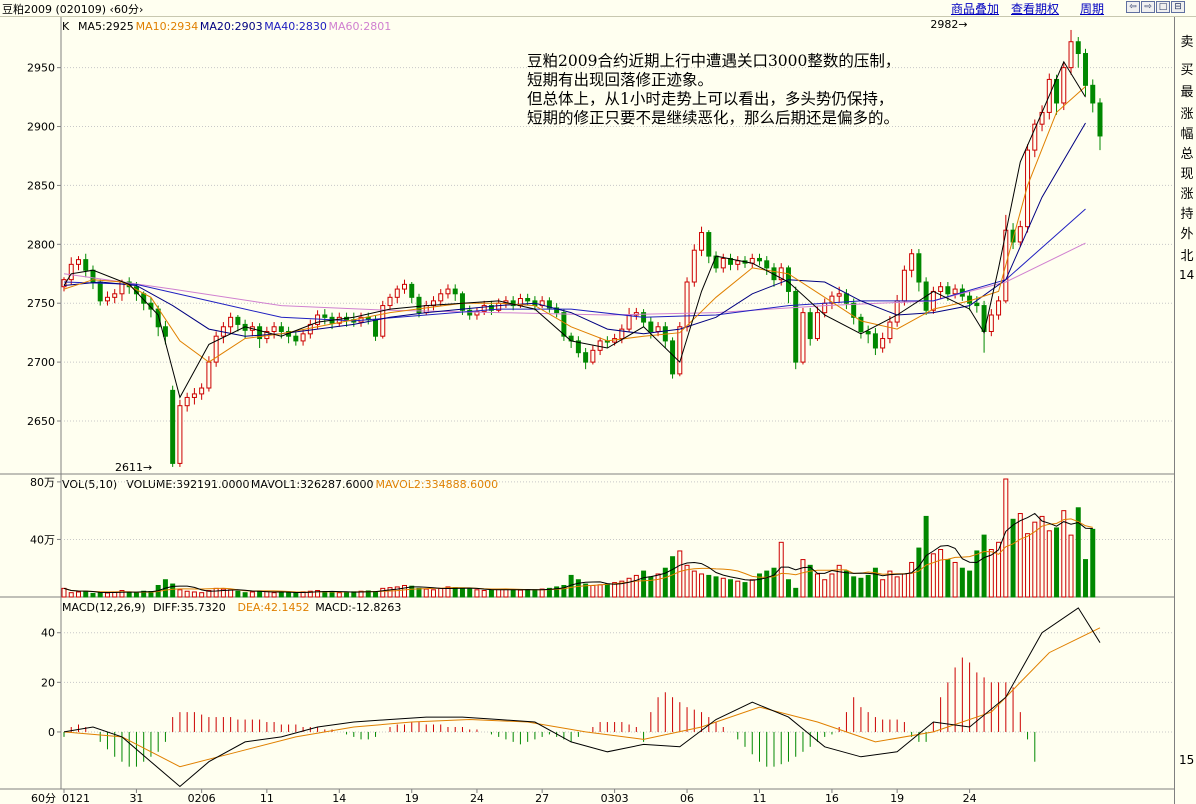 This screenshot has height=804, width=1196. What do you see at coordinates (202, 798) in the screenshot?
I see `x-tick-label: 0206` at bounding box center [202, 798].